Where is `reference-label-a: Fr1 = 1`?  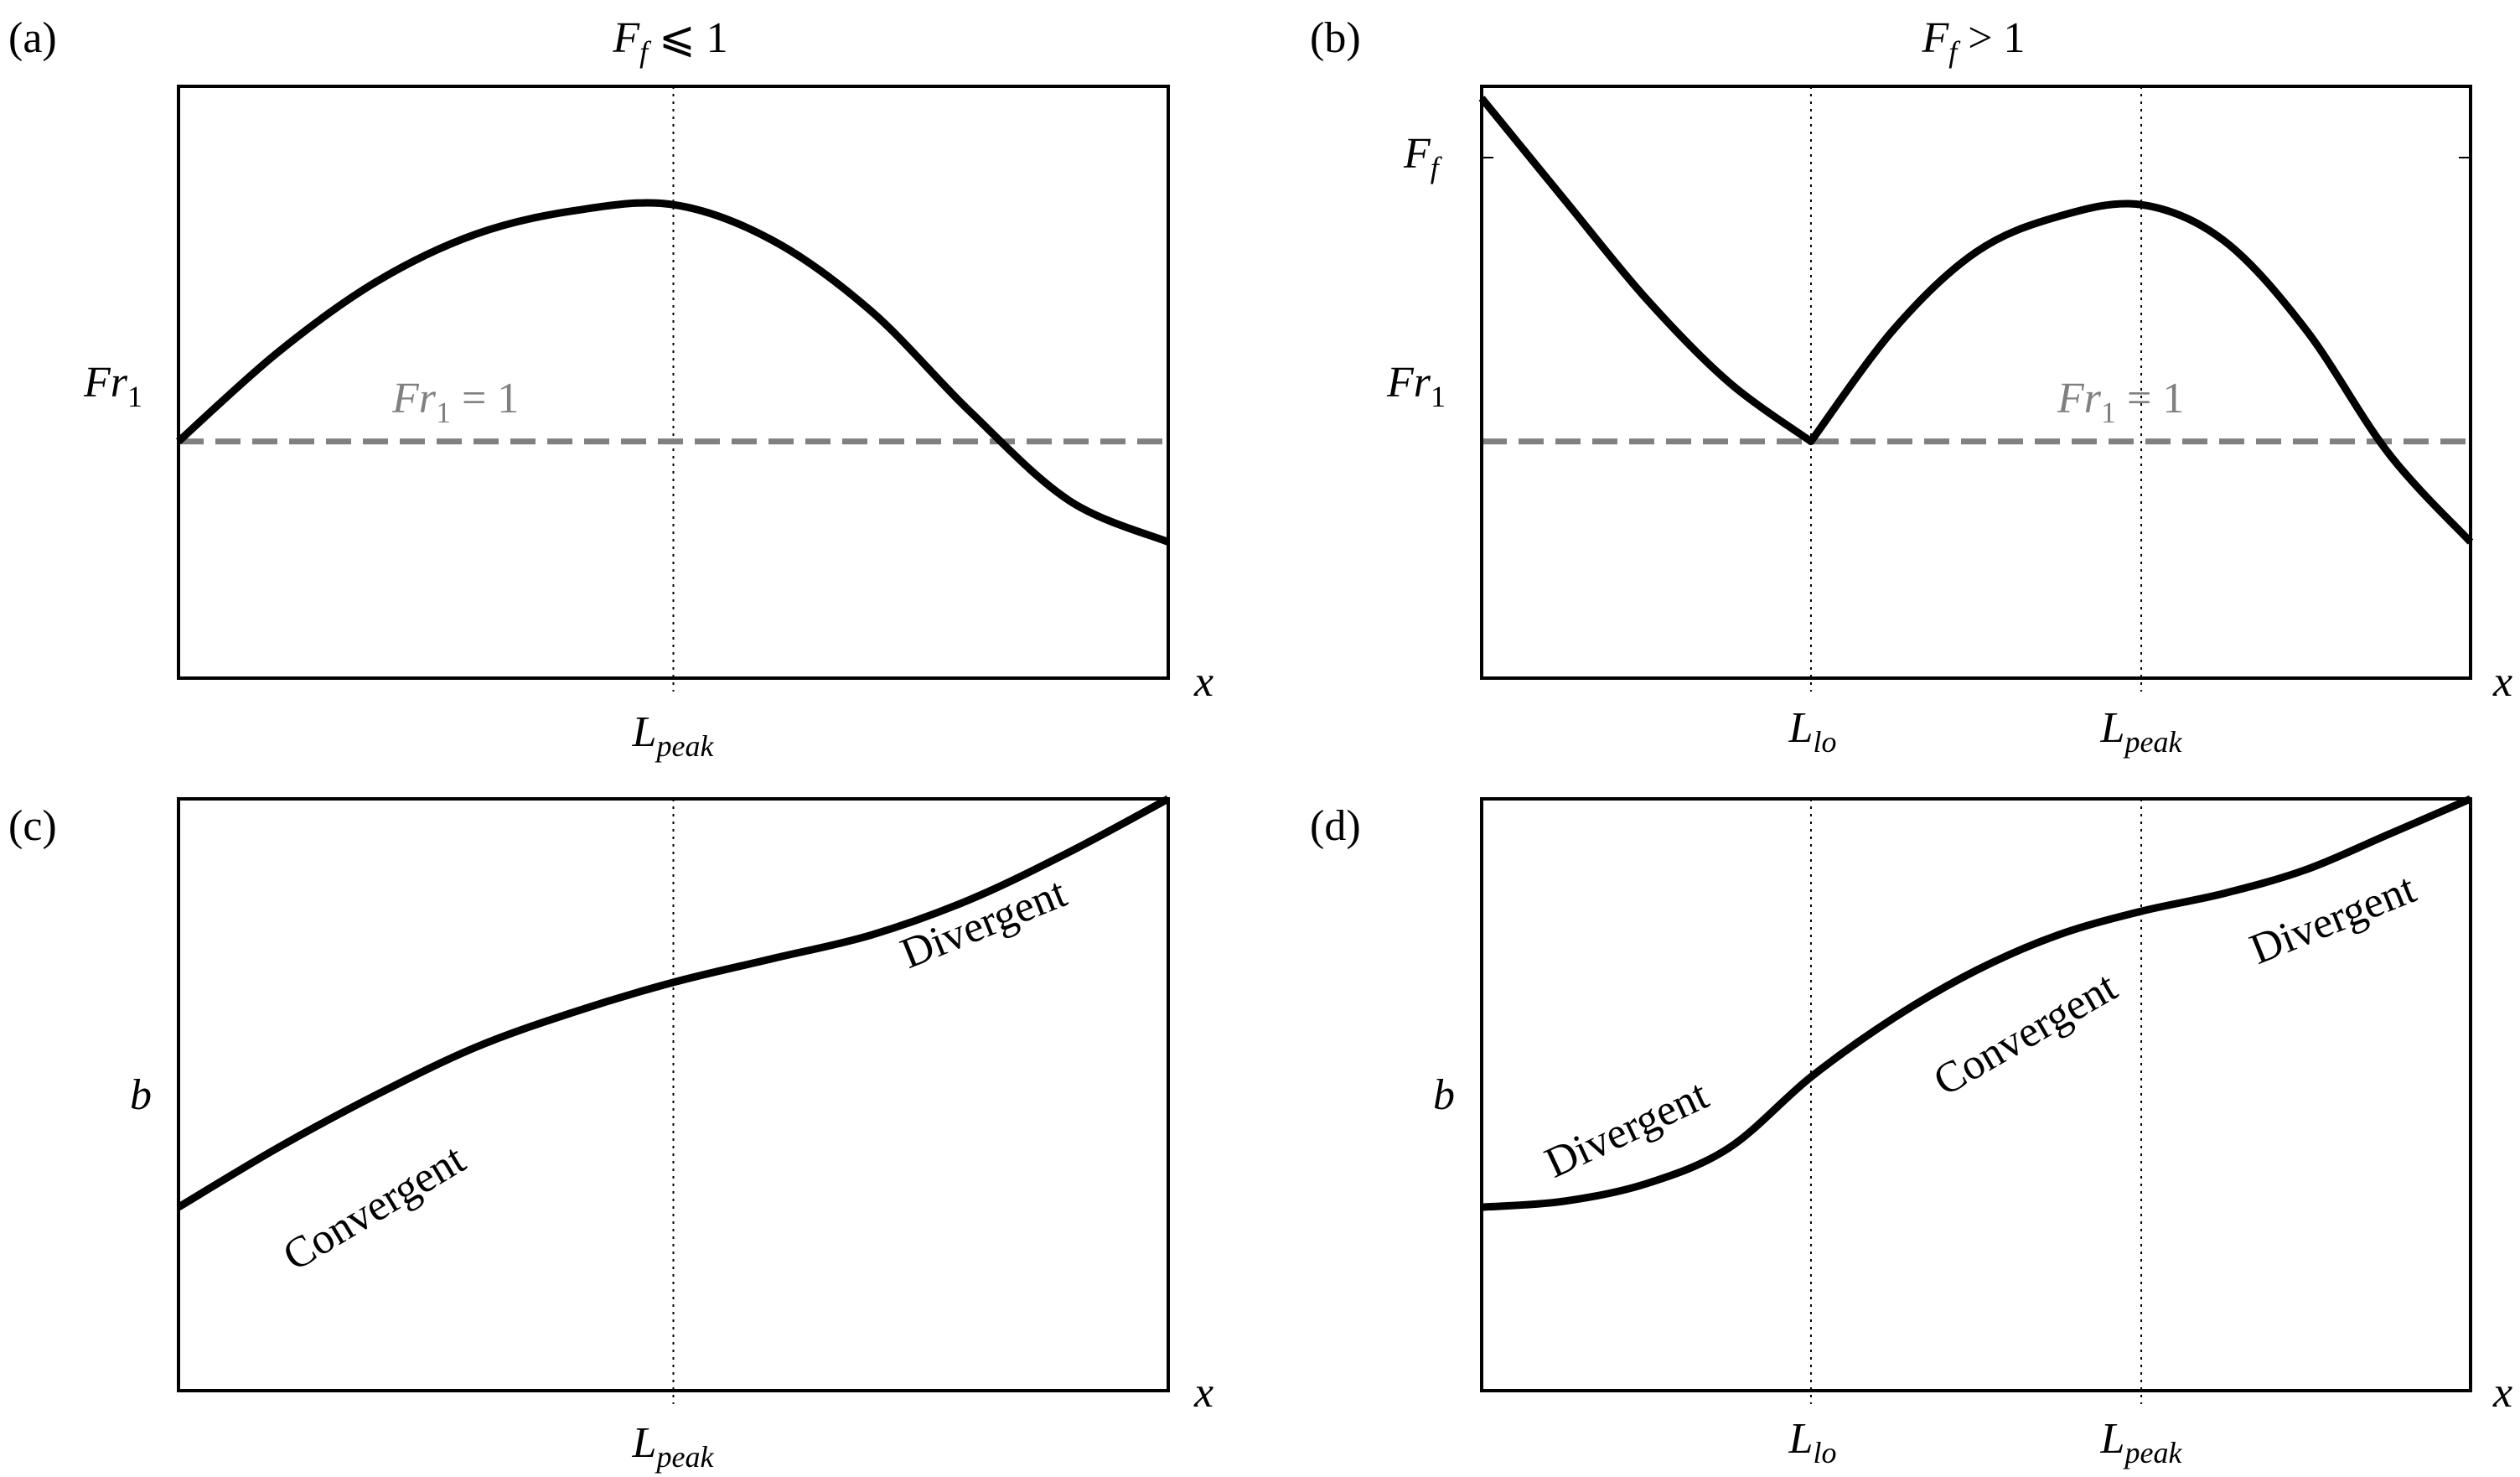
reference-label-a: Fr1 = 1 is located at coordinates (455, 402).